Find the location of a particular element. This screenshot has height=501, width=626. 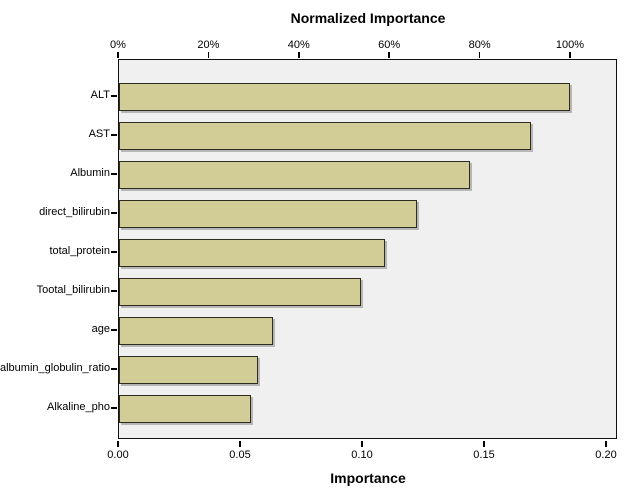

category-label: ALT is located at coordinates (100, 95).